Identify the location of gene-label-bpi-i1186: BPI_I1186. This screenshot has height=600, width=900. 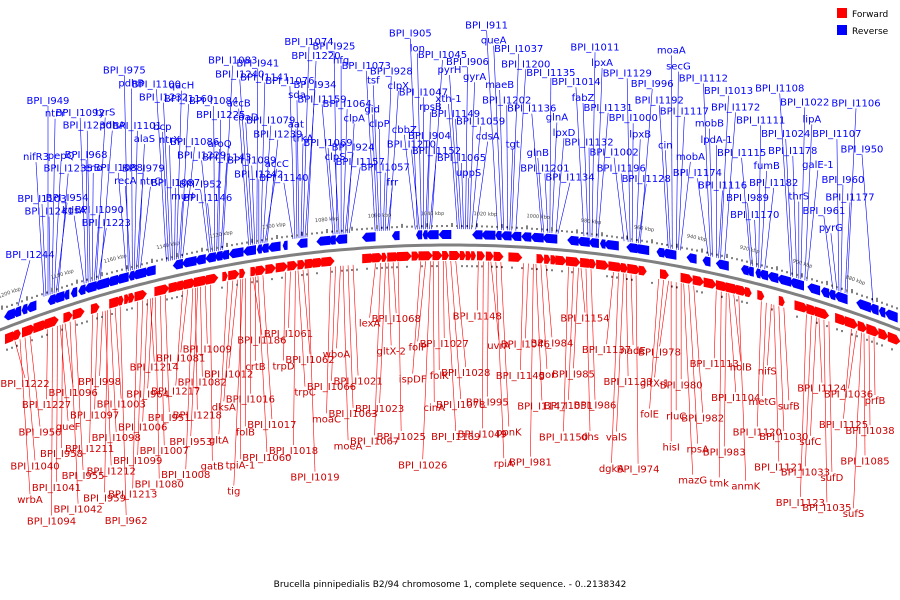
(261, 341).